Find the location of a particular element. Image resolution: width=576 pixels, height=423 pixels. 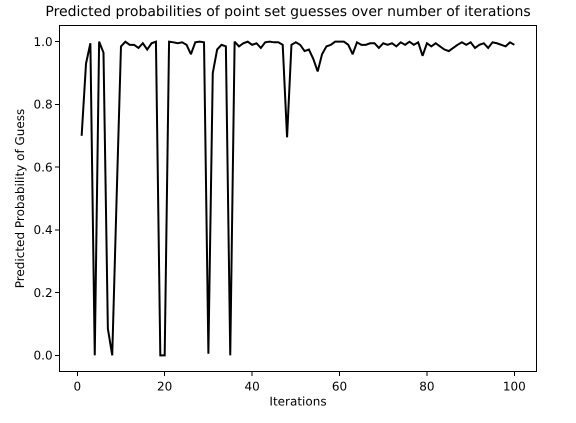

y-tick-label: 0.0 is located at coordinates (43, 355).